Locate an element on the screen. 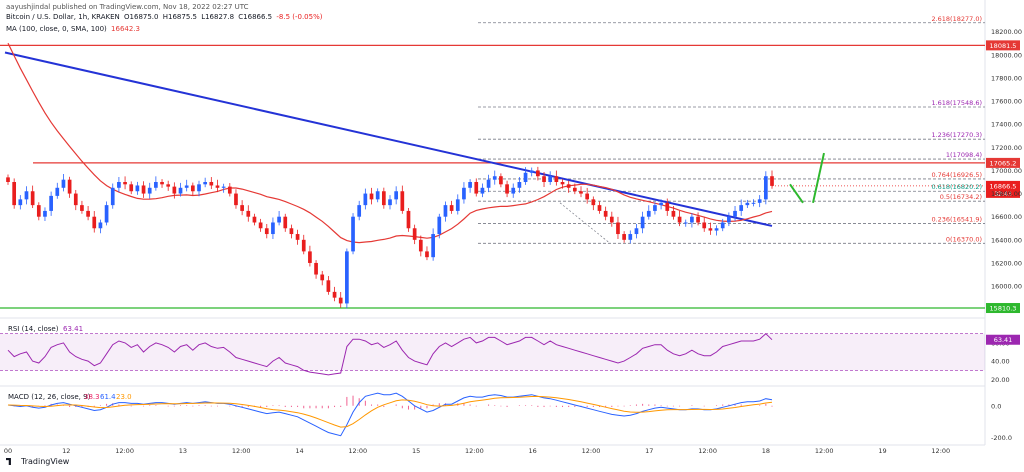 The image size is (1024, 472). projection-up is located at coordinates (818, 178).